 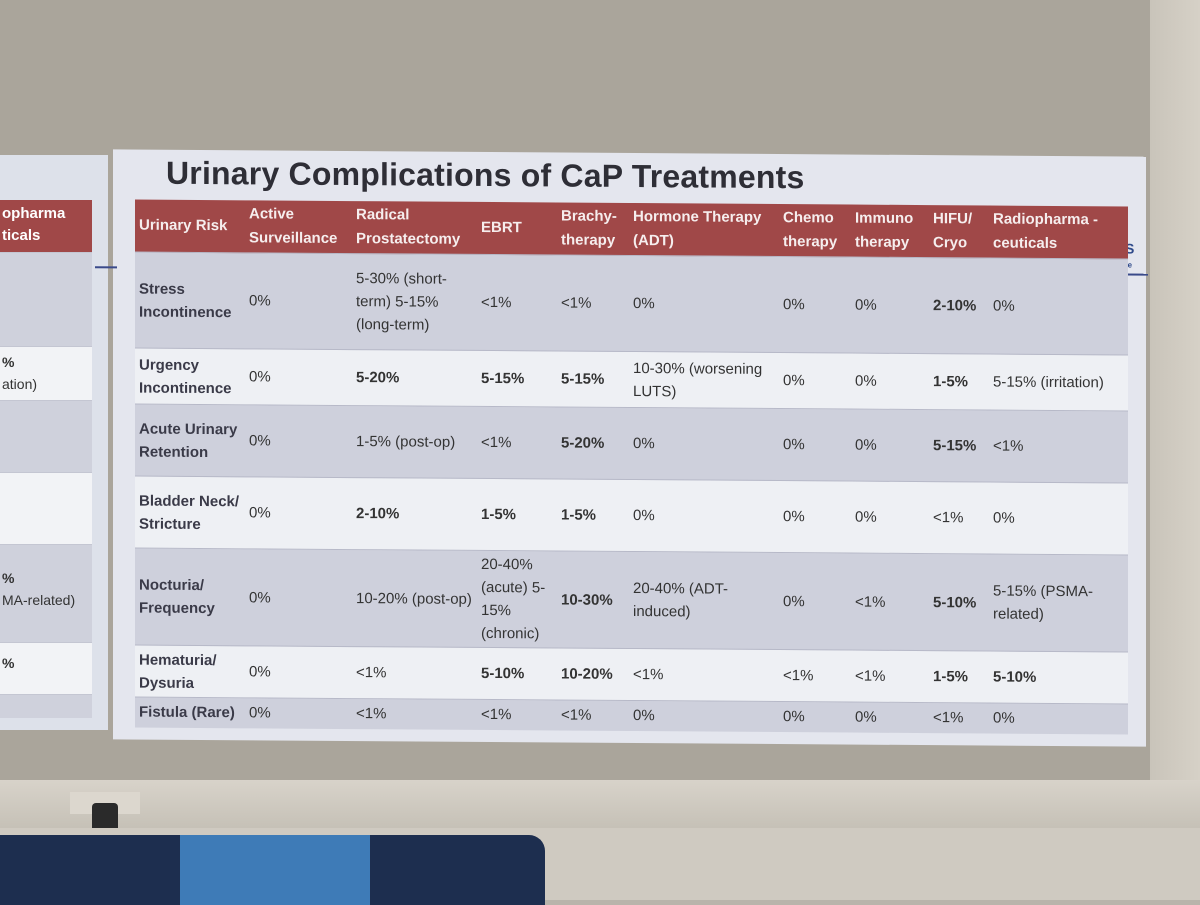 I want to click on row-label: Fistula (Rare), so click(x=190, y=712).